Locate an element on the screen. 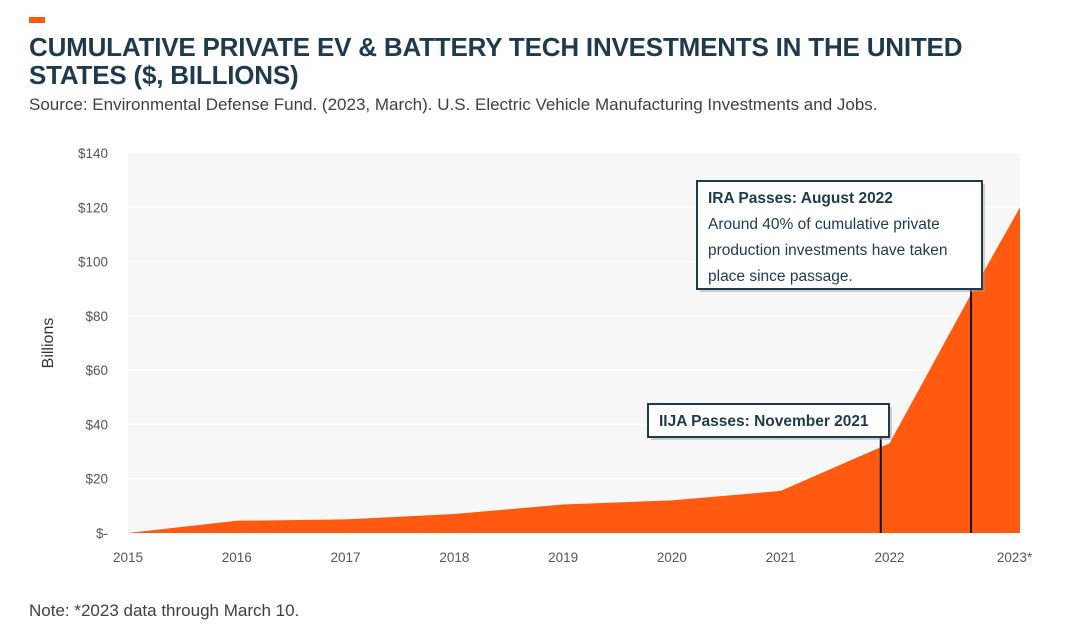  x-tick-label: 2021 is located at coordinates (781, 557).